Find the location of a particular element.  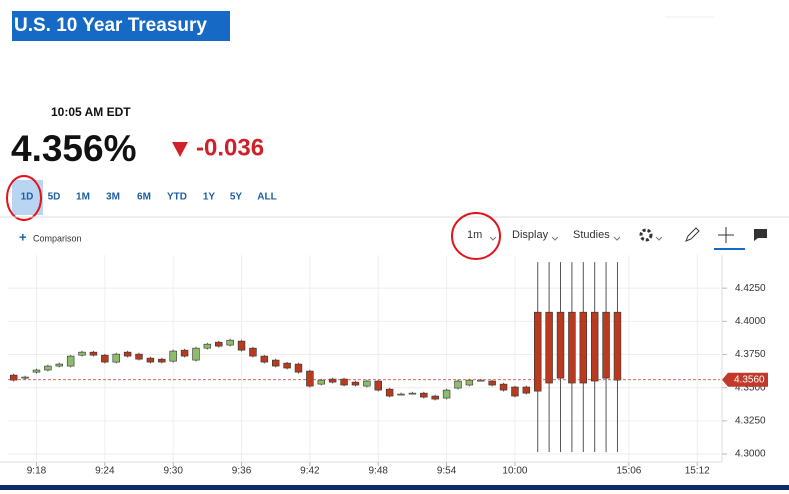

x-tick-label: 9:30 is located at coordinates (173, 471).